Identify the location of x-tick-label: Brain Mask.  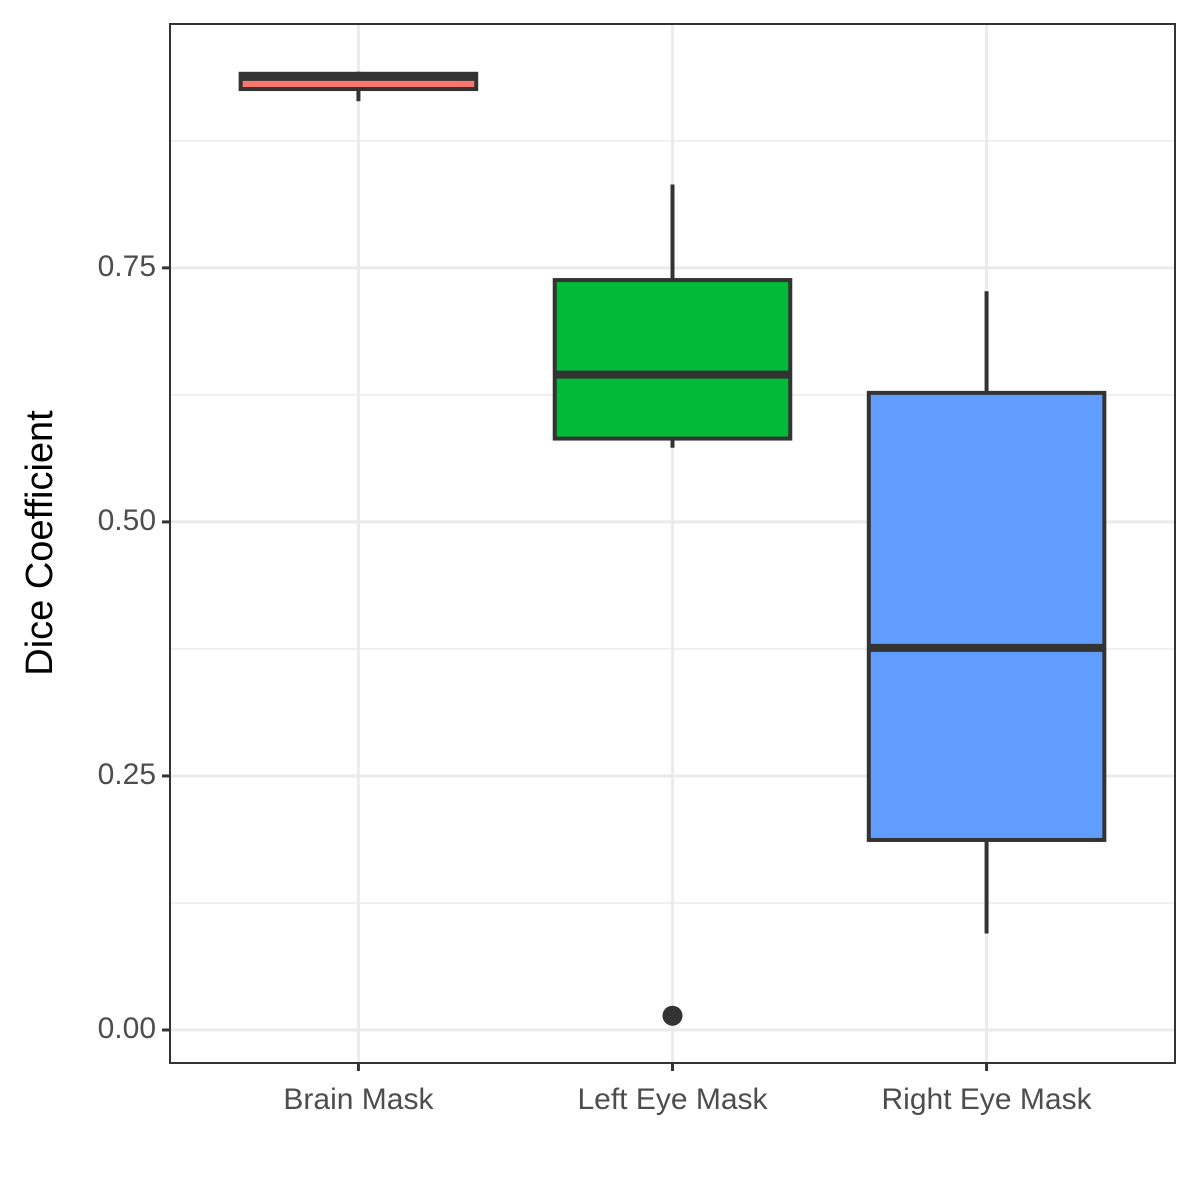
(358, 1099).